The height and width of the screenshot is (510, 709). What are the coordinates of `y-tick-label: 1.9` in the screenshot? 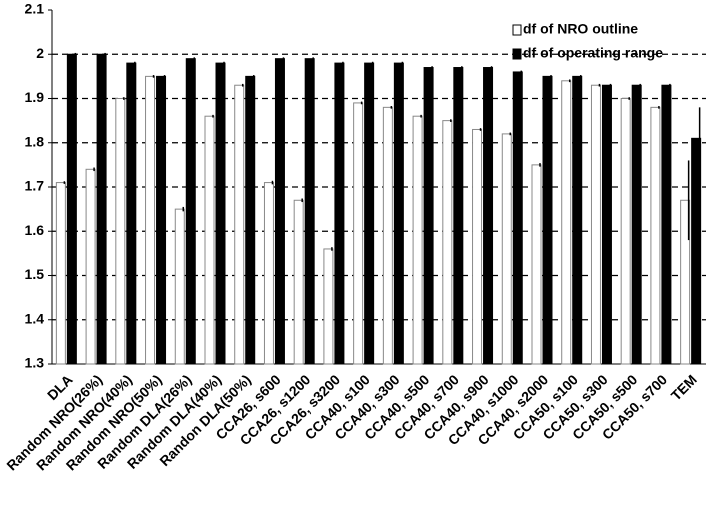 It's located at (35, 97).